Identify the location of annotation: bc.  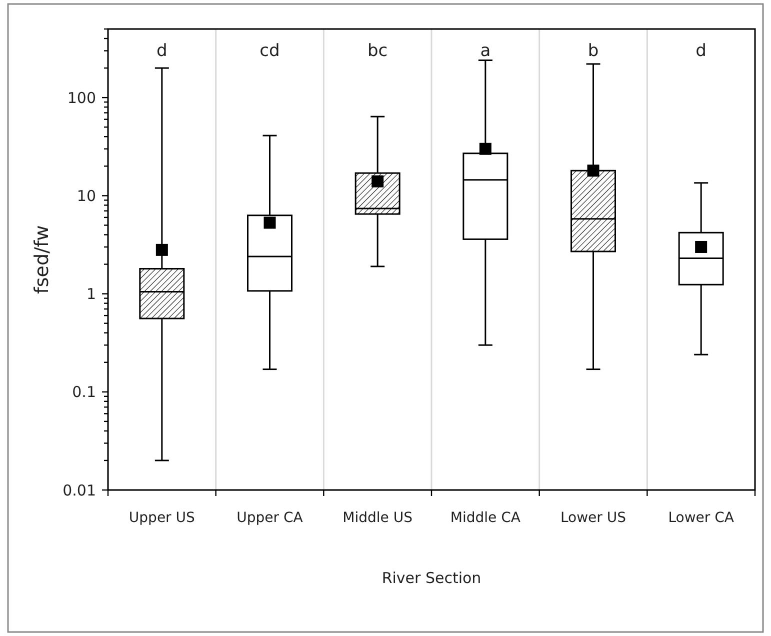
(378, 51).